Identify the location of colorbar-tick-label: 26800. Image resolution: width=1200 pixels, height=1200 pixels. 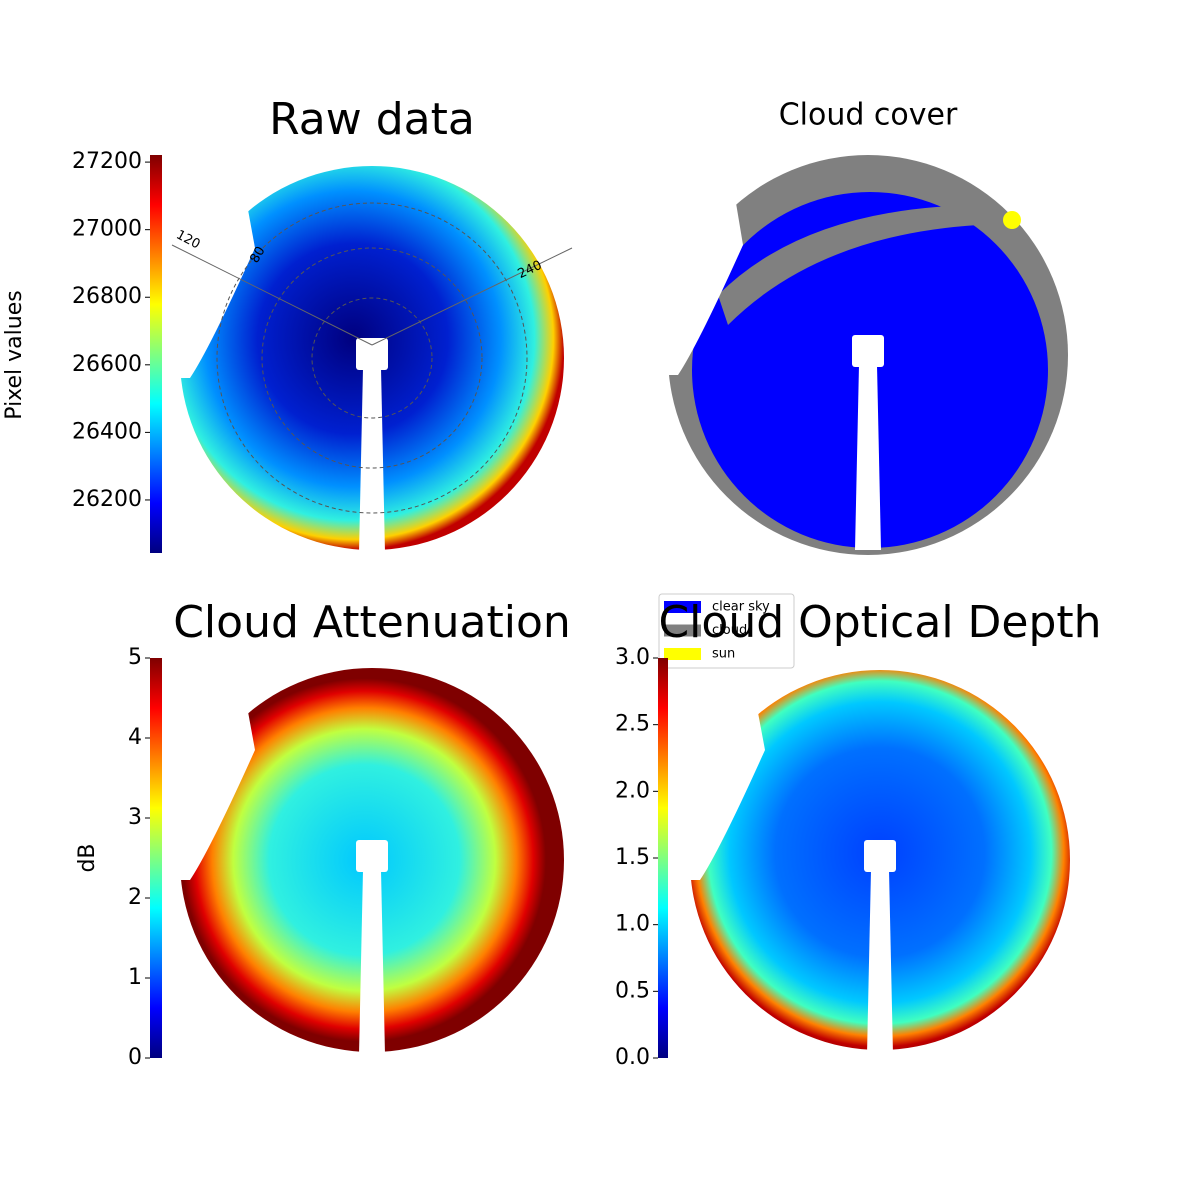
(107, 296).